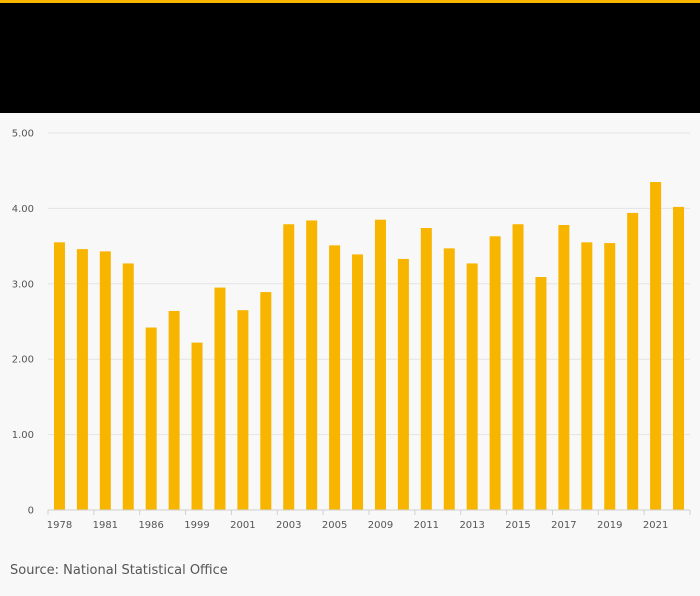 This screenshot has width=700, height=596. What do you see at coordinates (655, 525) in the screenshot?
I see `x-tick-label: 2021` at bounding box center [655, 525].